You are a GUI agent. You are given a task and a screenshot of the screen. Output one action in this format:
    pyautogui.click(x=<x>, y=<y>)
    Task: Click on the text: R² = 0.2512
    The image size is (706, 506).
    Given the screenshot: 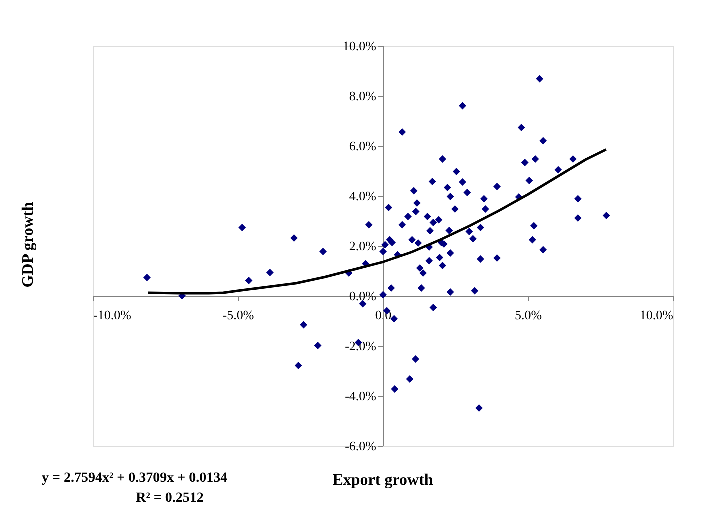 What is the action you would take?
    pyautogui.click(x=170, y=498)
    